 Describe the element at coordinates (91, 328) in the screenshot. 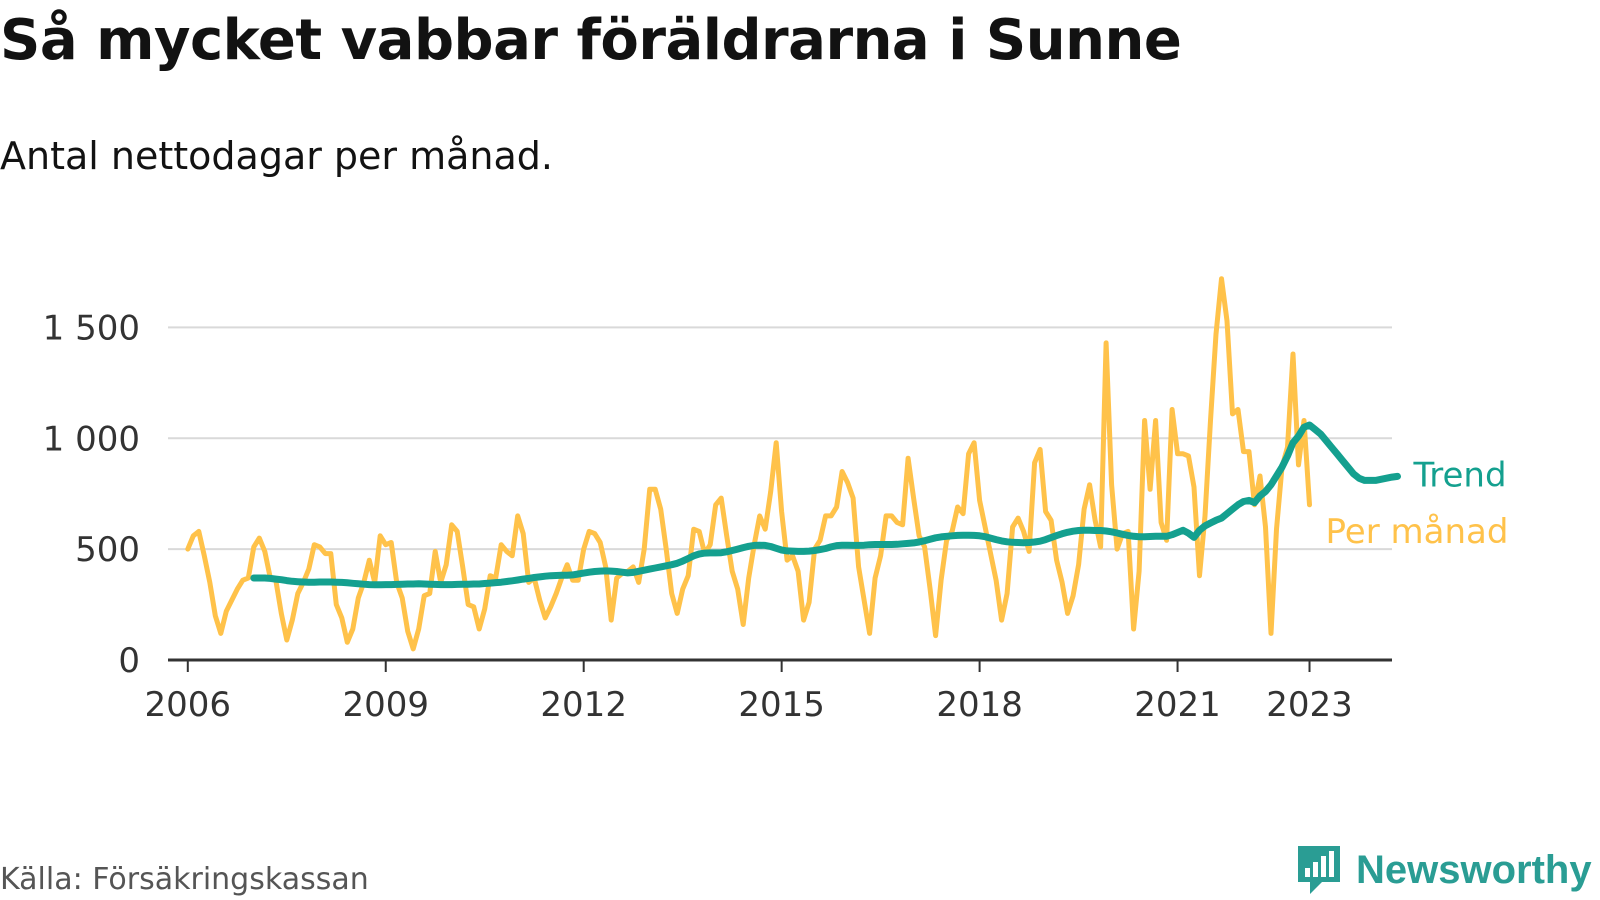

I see `y-tick-label: 1 500` at that location.